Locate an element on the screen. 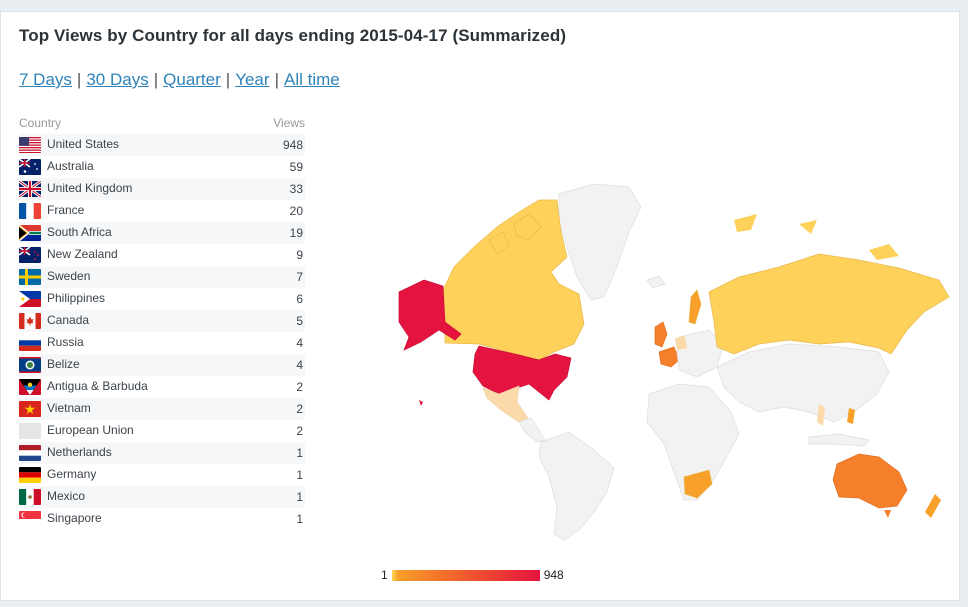 This screenshot has width=968, height=607. period-link-7-days: 7 Days is located at coordinates (45, 79).